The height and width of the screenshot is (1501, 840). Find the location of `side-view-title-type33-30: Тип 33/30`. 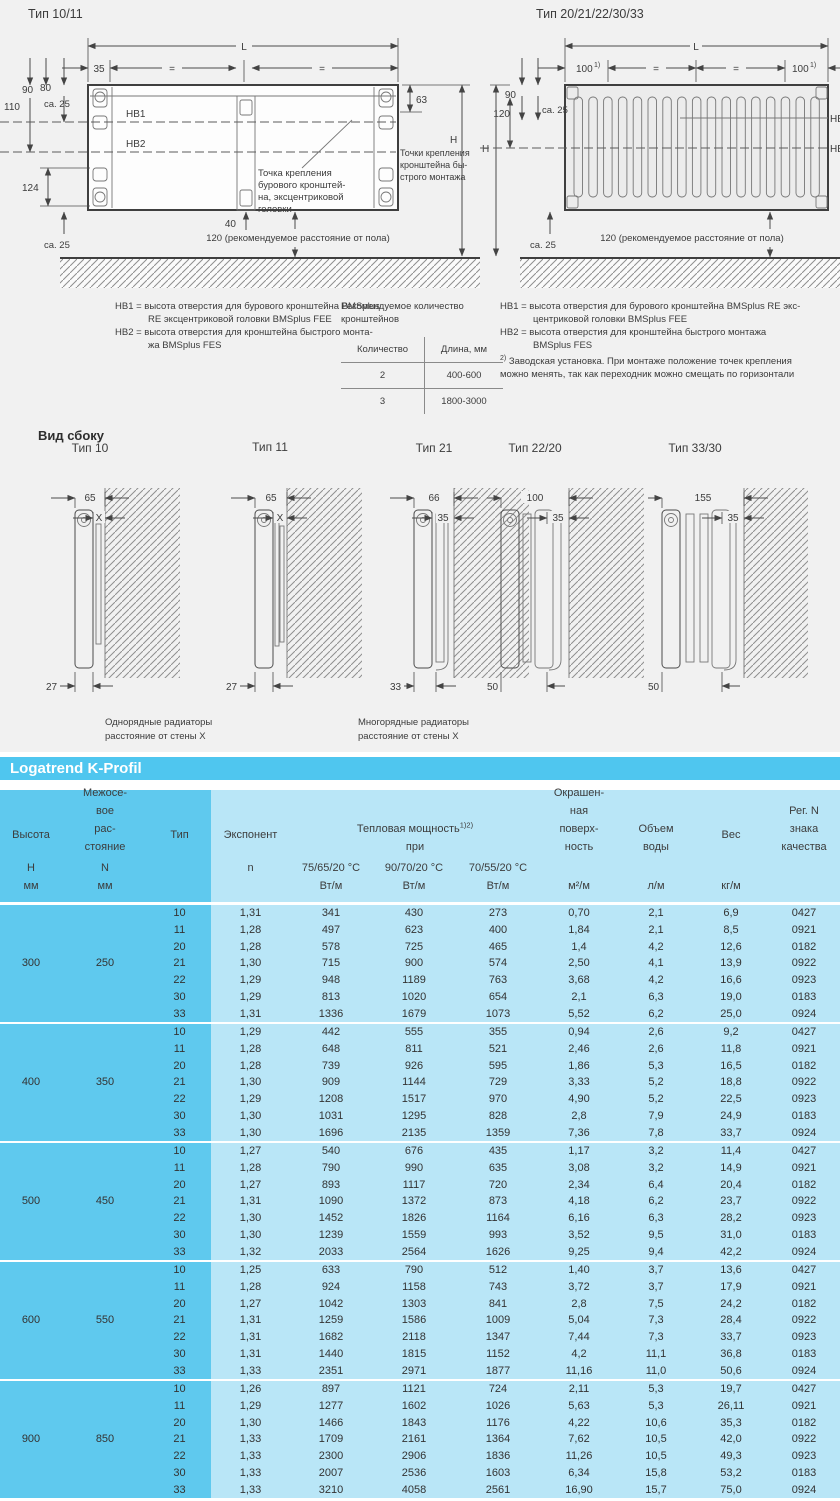

side-view-title-type33-30: Тип 33/30 is located at coordinates (695, 448).